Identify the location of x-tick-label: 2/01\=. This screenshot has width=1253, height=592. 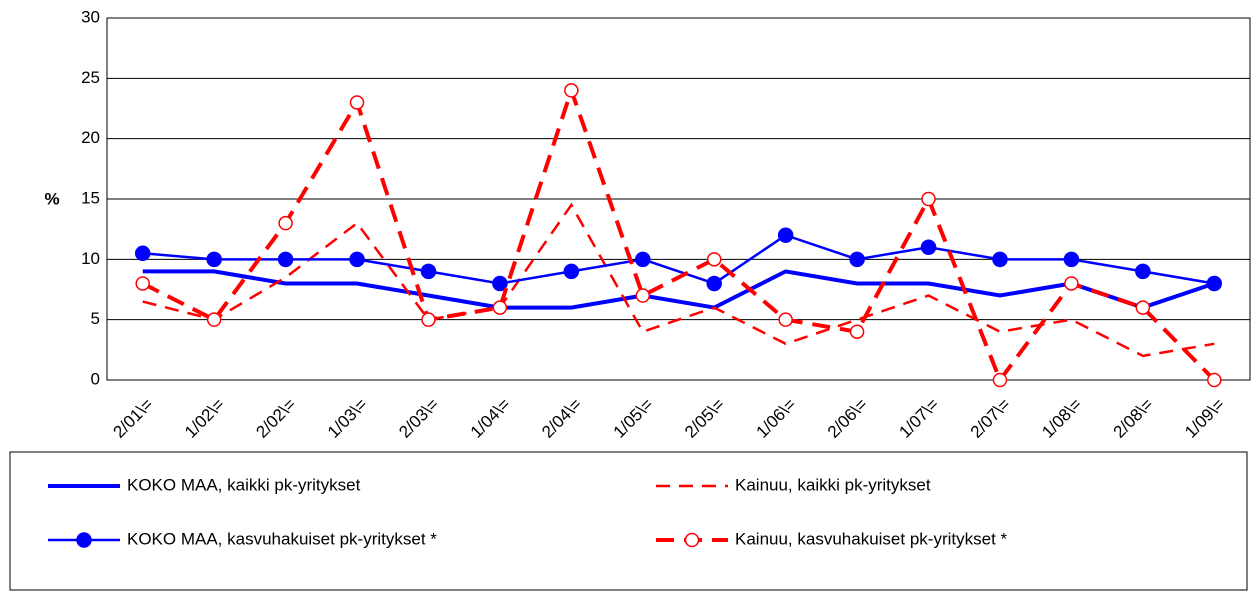
(133, 418).